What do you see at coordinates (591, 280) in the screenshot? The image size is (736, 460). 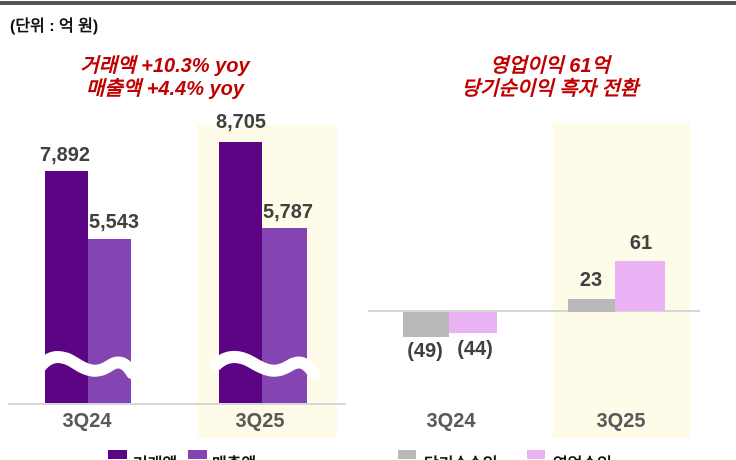 I see `value-label-net-income-3q25: 23` at bounding box center [591, 280].